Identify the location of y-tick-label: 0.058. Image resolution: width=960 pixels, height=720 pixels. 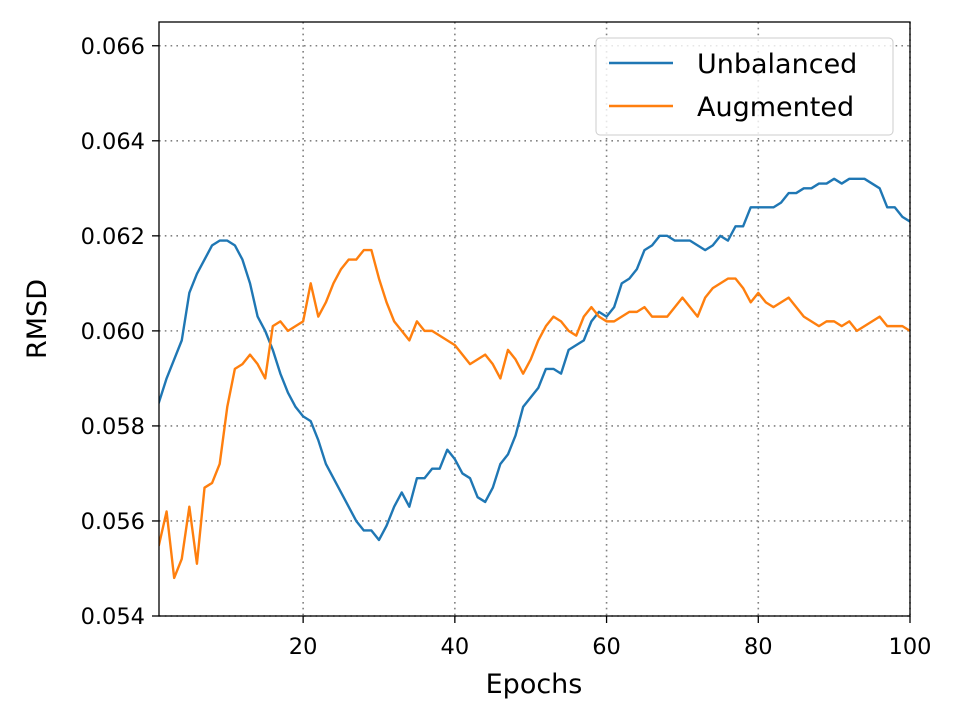
(113, 427).